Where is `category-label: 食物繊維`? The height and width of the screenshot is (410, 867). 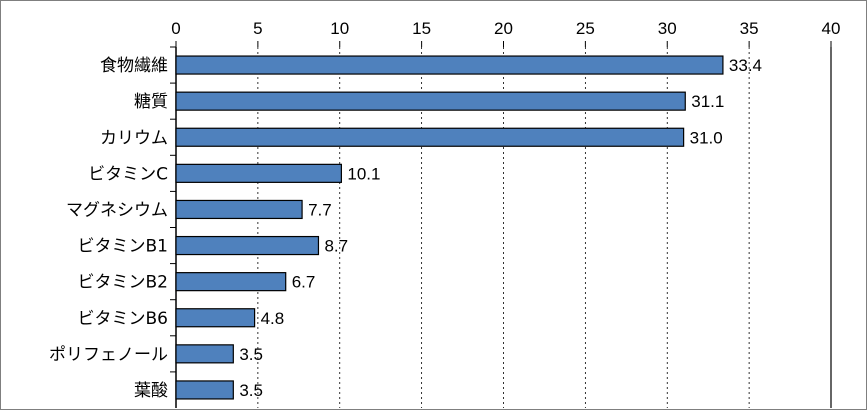 category-label: 食物繊維 is located at coordinates (134, 66).